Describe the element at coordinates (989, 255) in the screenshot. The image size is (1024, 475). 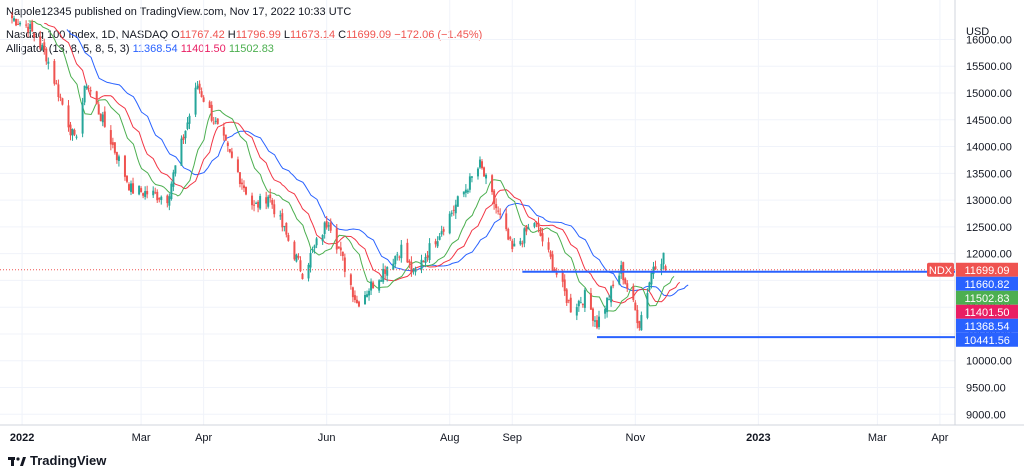
I see `y-tick-label: 12000.00` at that location.